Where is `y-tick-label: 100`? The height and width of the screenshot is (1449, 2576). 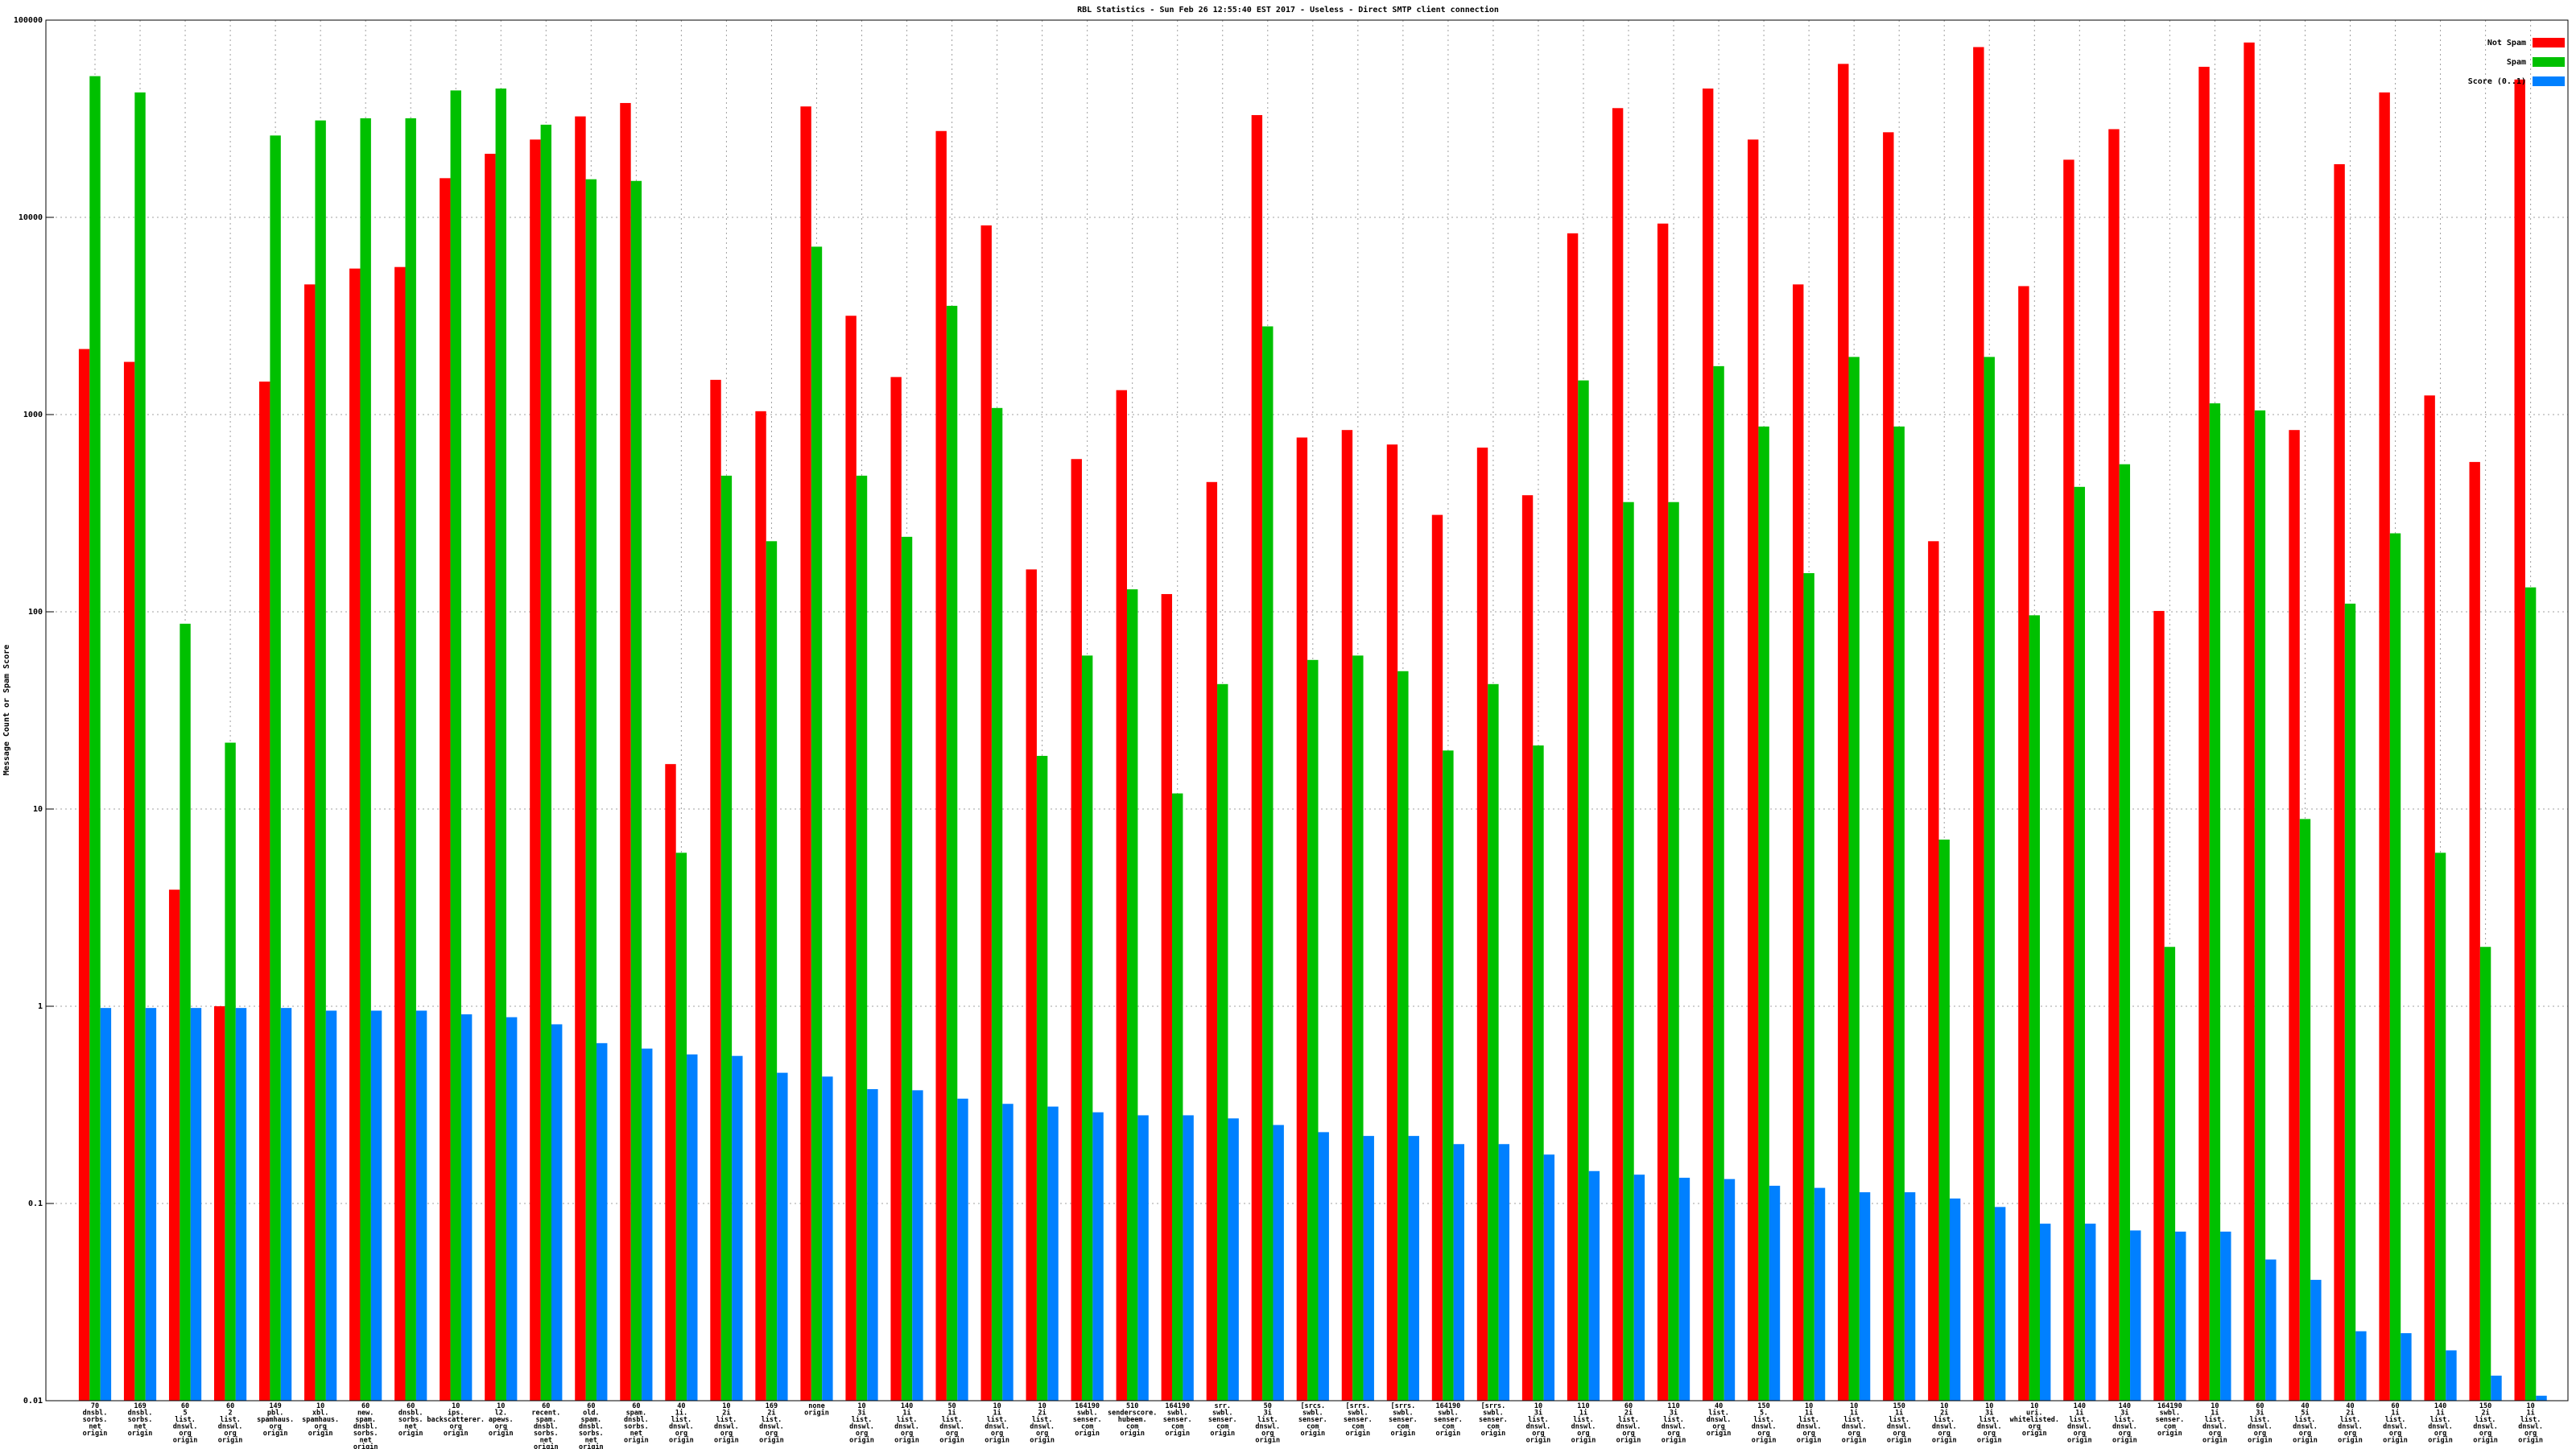
y-tick-label: 100 is located at coordinates (35, 612).